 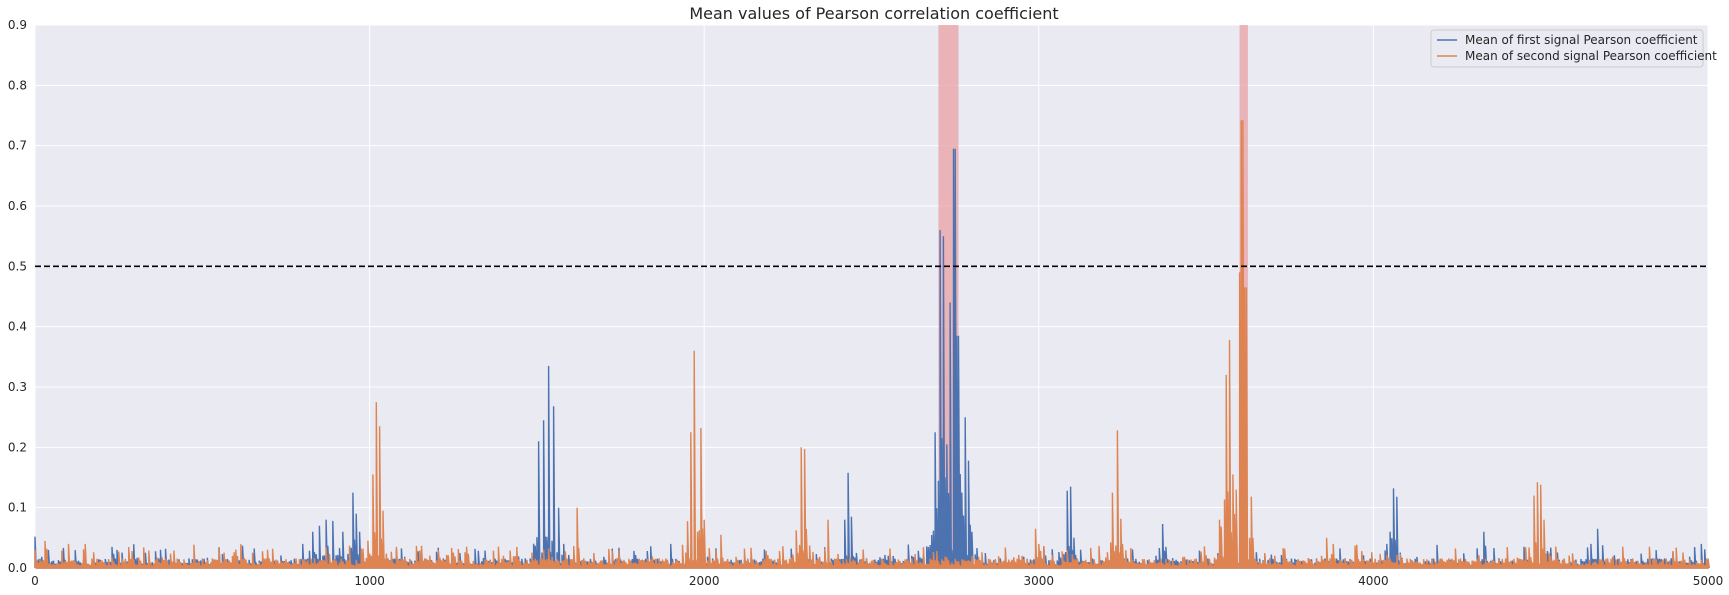 What do you see at coordinates (1581, 40) in the screenshot?
I see `legend-label-first: Mean of first signal Pearson coefficient` at bounding box center [1581, 40].